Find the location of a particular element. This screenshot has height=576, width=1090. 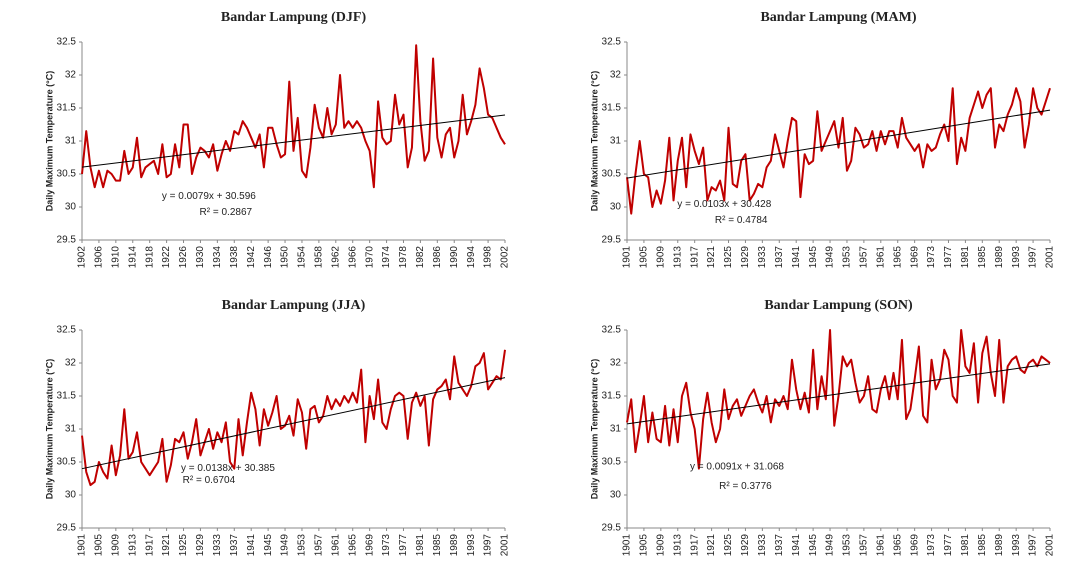

r-squared: R² = 0.4784 is located at coordinates (741, 220).